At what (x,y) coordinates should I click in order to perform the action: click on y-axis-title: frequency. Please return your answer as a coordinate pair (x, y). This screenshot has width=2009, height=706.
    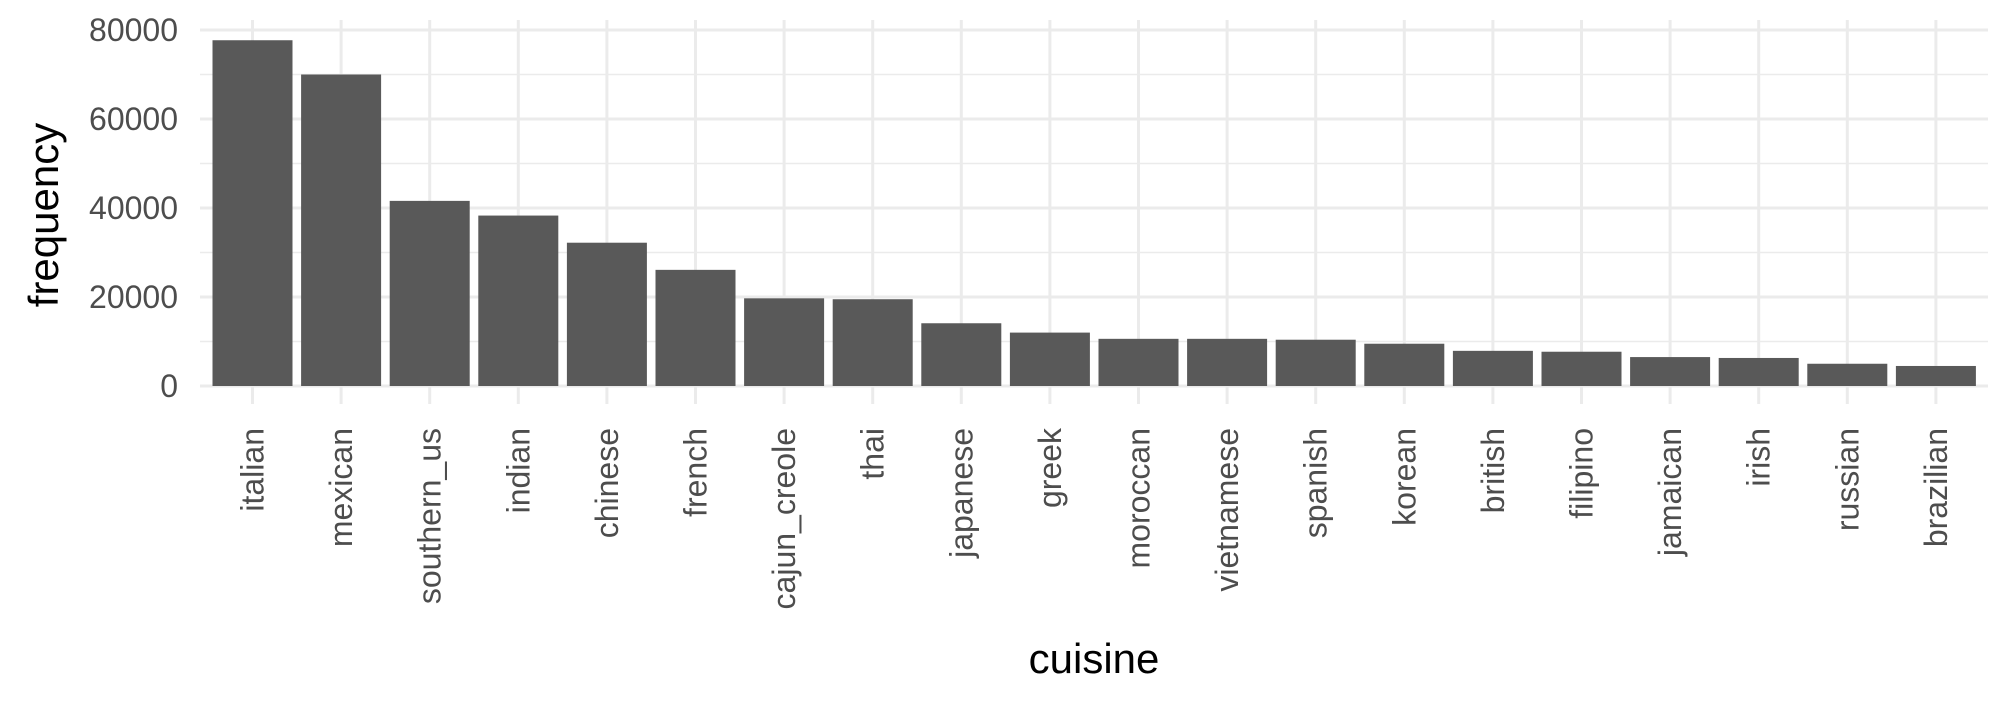
    Looking at the image, I should click on (43, 215).